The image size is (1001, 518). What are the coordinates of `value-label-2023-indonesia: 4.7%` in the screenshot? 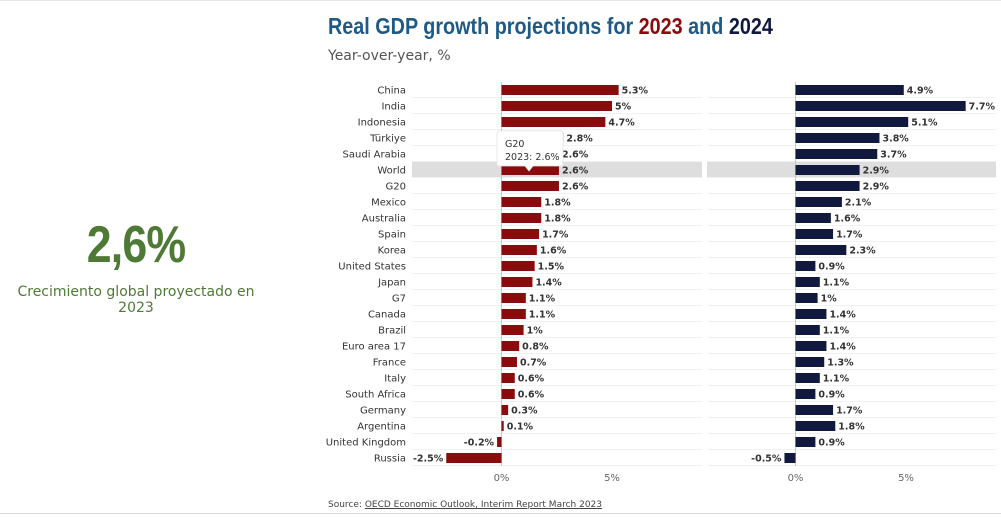 It's located at (621, 123).